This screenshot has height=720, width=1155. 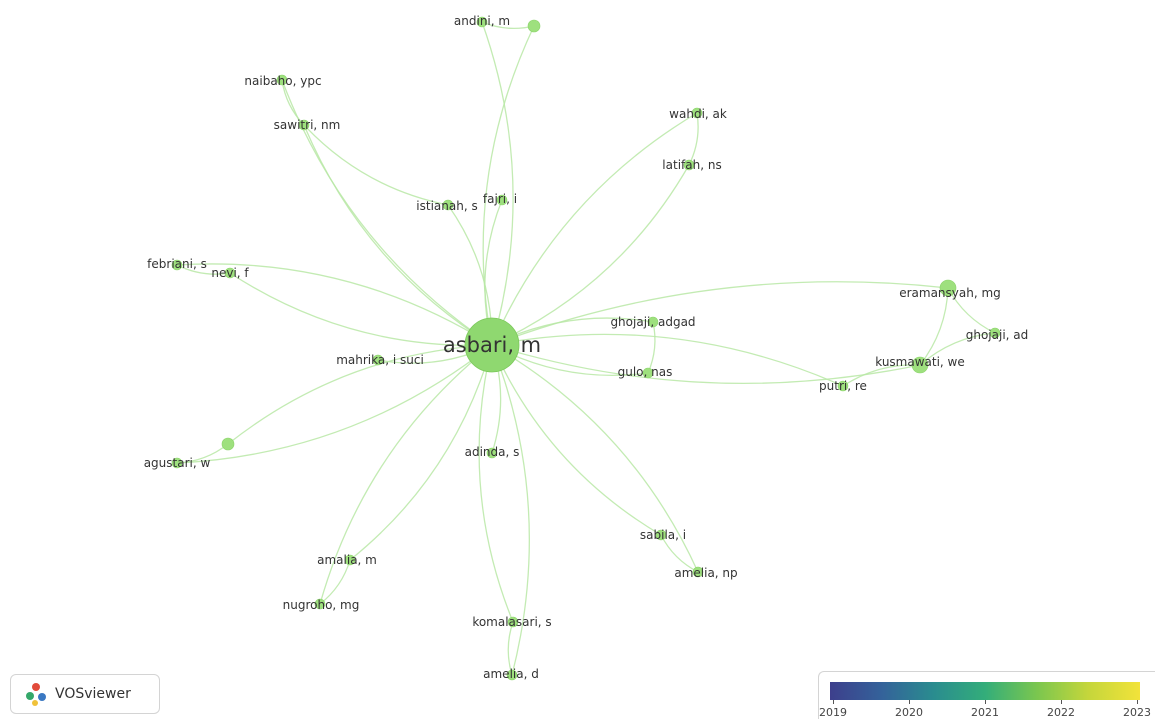 I want to click on node-label-gulo: gulo, nas, so click(x=645, y=372).